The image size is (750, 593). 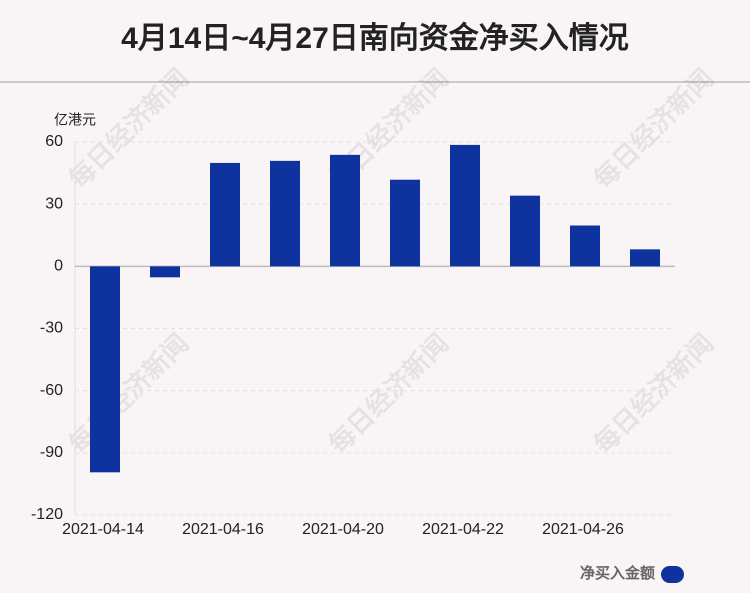 What do you see at coordinates (51, 452) in the screenshot?
I see `y-tick-label: -90` at bounding box center [51, 452].